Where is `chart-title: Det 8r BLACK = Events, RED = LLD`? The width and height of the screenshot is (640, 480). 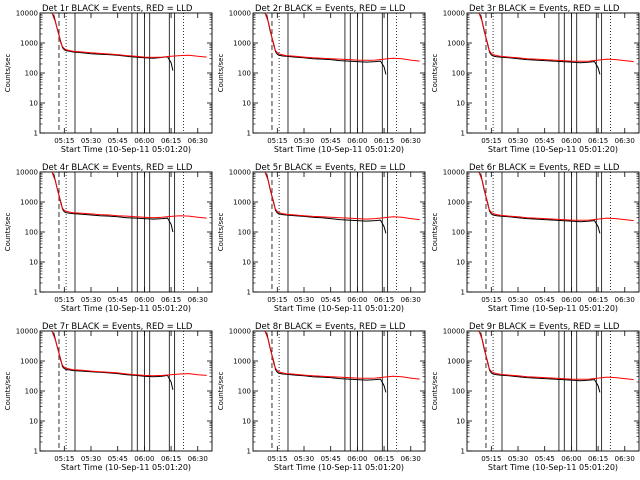
chart-title: Det 8r BLACK = Events, RED = LLD is located at coordinates (330, 327).